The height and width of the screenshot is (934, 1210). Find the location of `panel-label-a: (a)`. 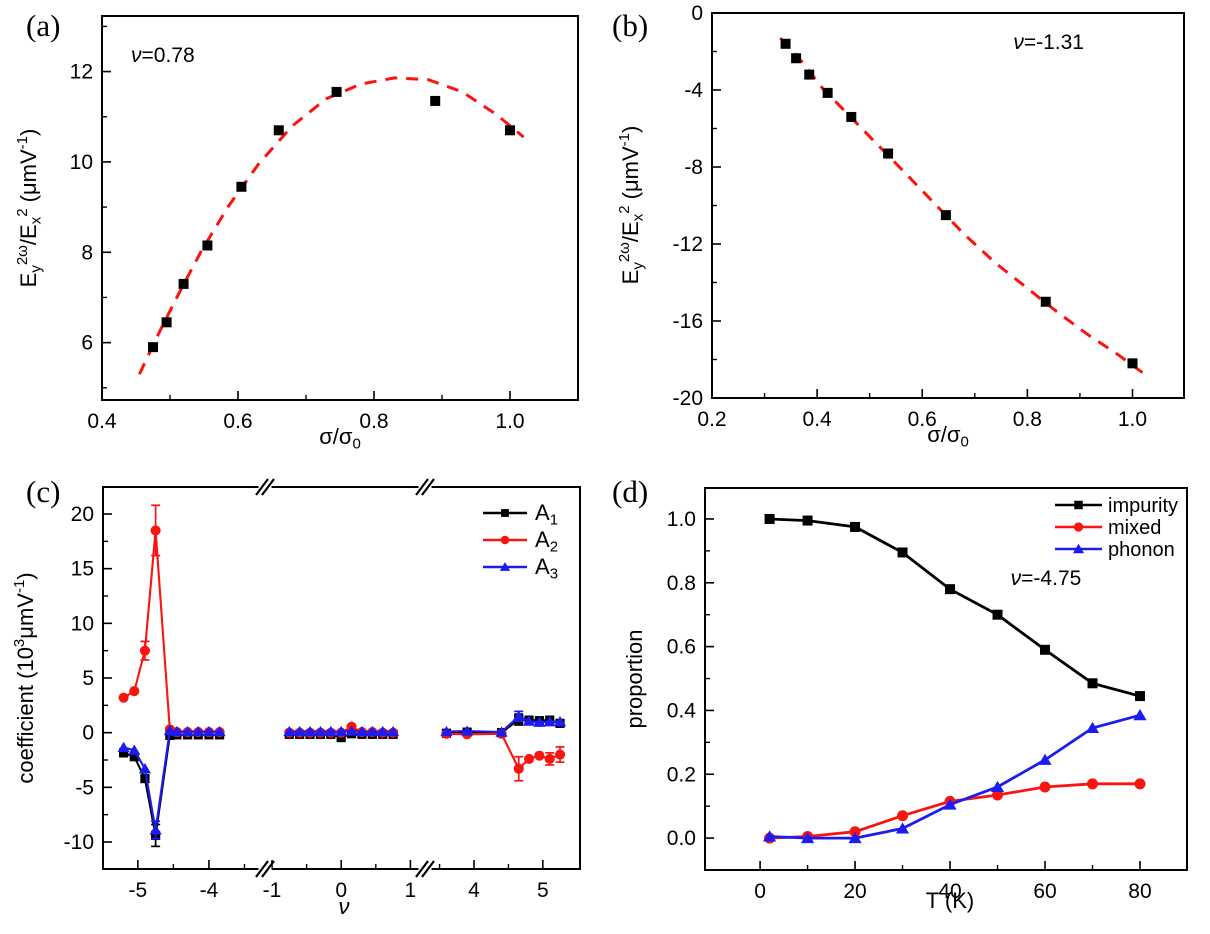

panel-label-a: (a) is located at coordinates (43, 25).